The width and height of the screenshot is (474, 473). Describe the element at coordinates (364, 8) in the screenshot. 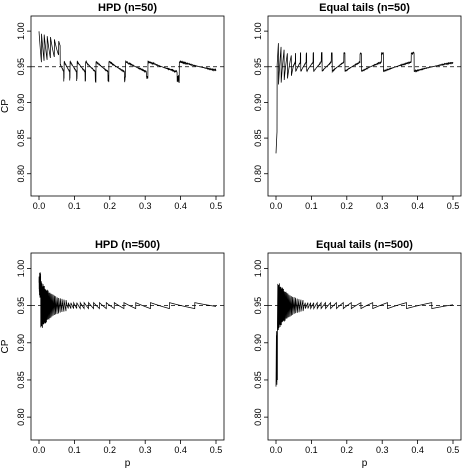

I see `panel-title: Equal tails (n=50)` at that location.